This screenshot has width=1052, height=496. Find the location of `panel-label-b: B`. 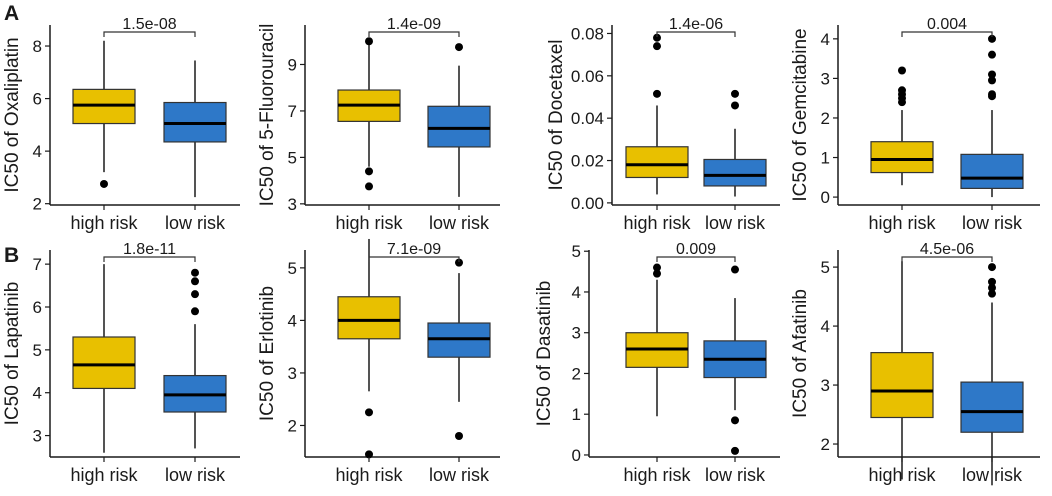

panel-label-b: B is located at coordinates (11, 255).